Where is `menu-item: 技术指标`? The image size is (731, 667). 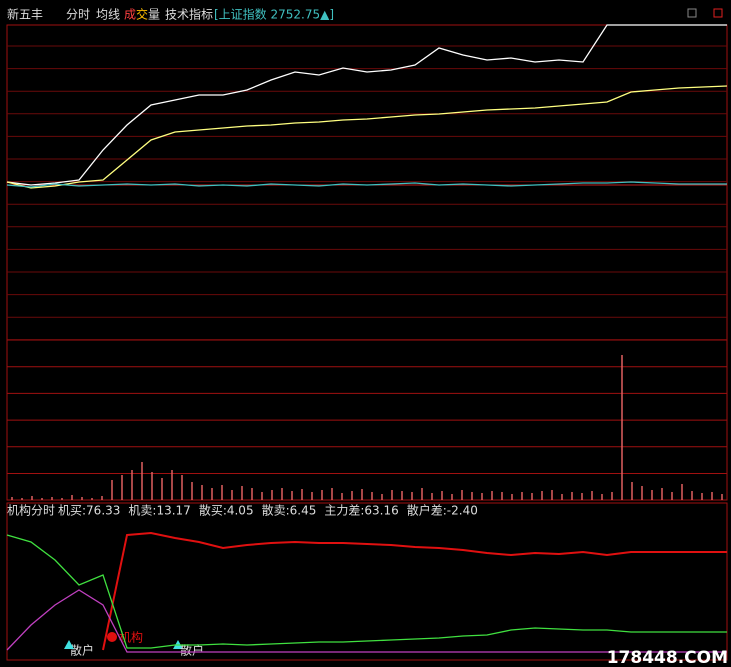 menu-item: 技术指标 is located at coordinates (189, 14).